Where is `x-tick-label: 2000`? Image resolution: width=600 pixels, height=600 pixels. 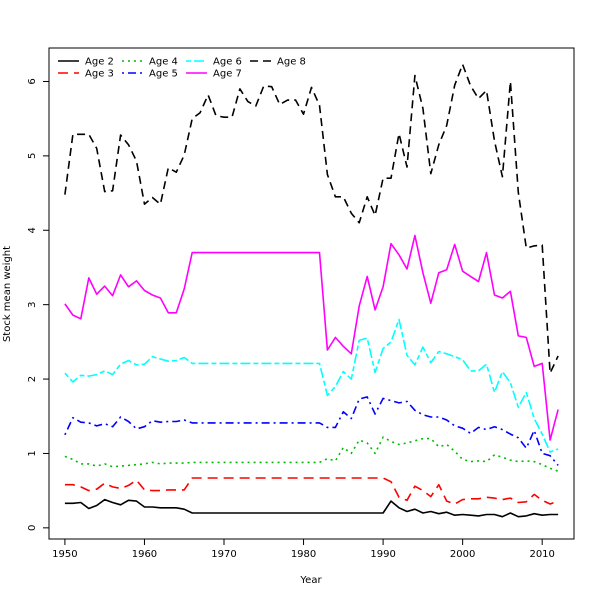 x-tick-label: 2000 is located at coordinates (462, 554).